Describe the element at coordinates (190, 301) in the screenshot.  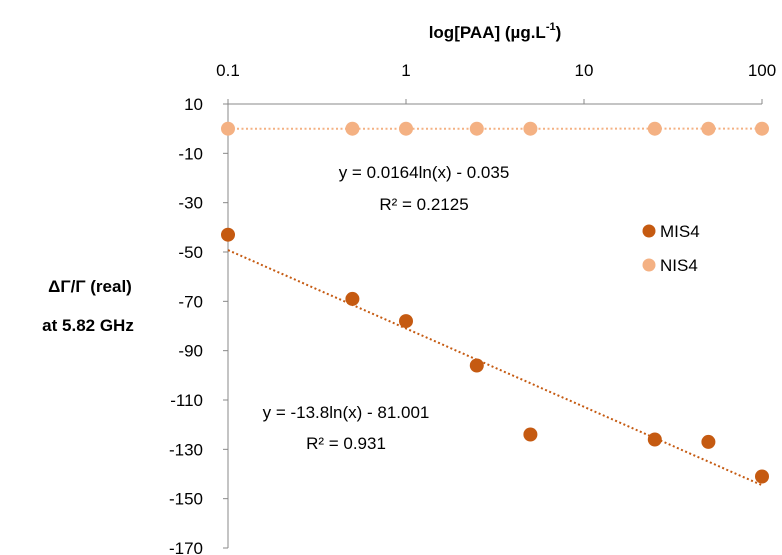
I see `y-tick-label: -70` at that location.